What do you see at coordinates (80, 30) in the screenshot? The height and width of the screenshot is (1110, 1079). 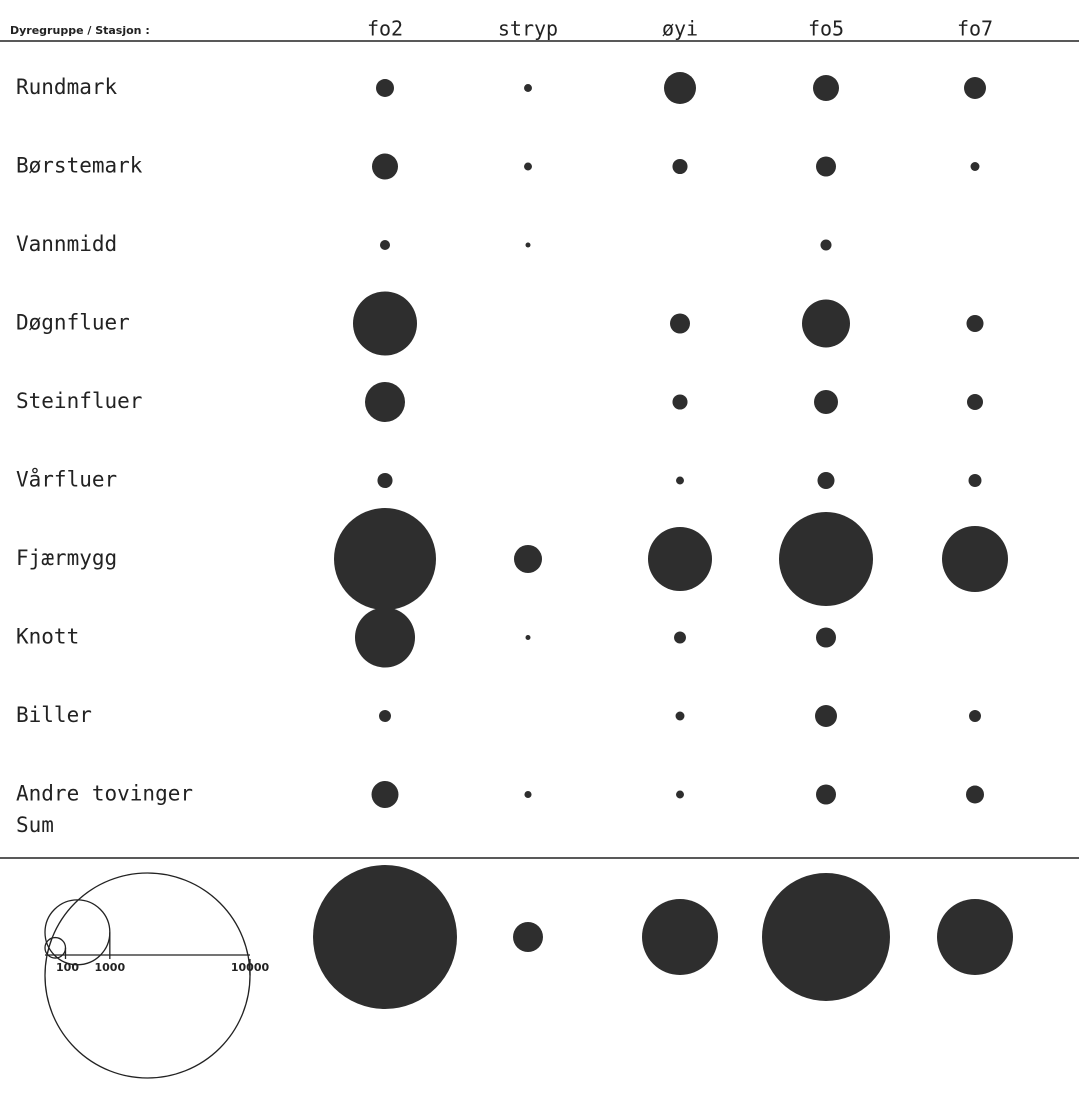 I see `row-header: Dyregruppe / Stasjon :` at bounding box center [80, 30].